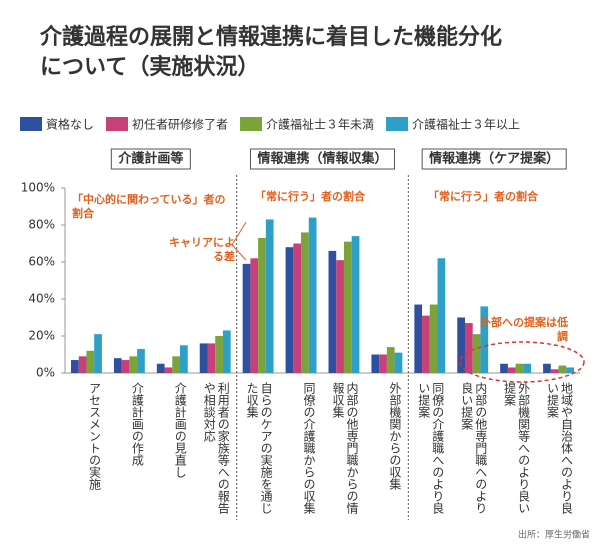  What do you see at coordinates (524, 329) in the screenshot?
I see `annotation: 外部への提案は低調` at bounding box center [524, 329].